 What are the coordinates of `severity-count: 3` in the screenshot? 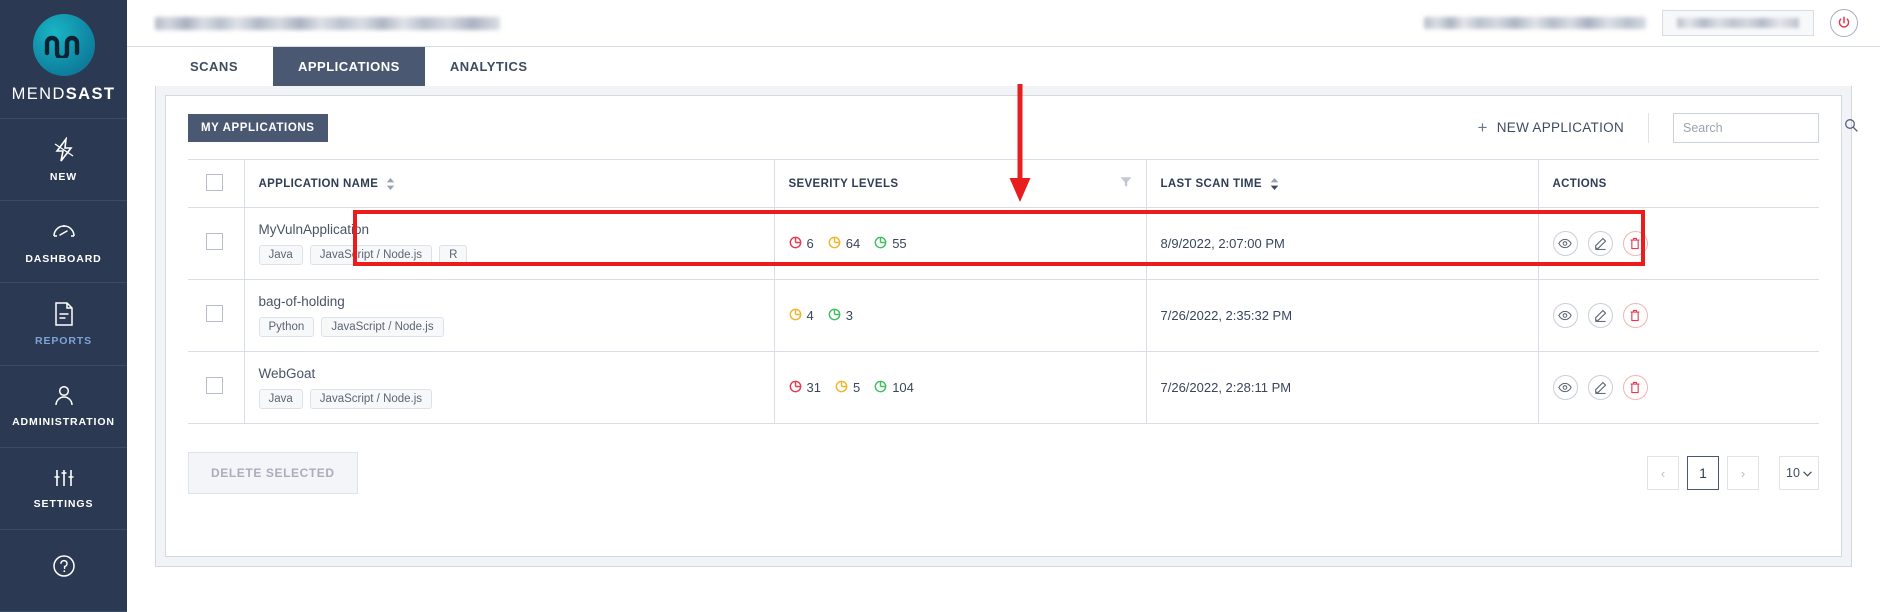 It's located at (849, 315).